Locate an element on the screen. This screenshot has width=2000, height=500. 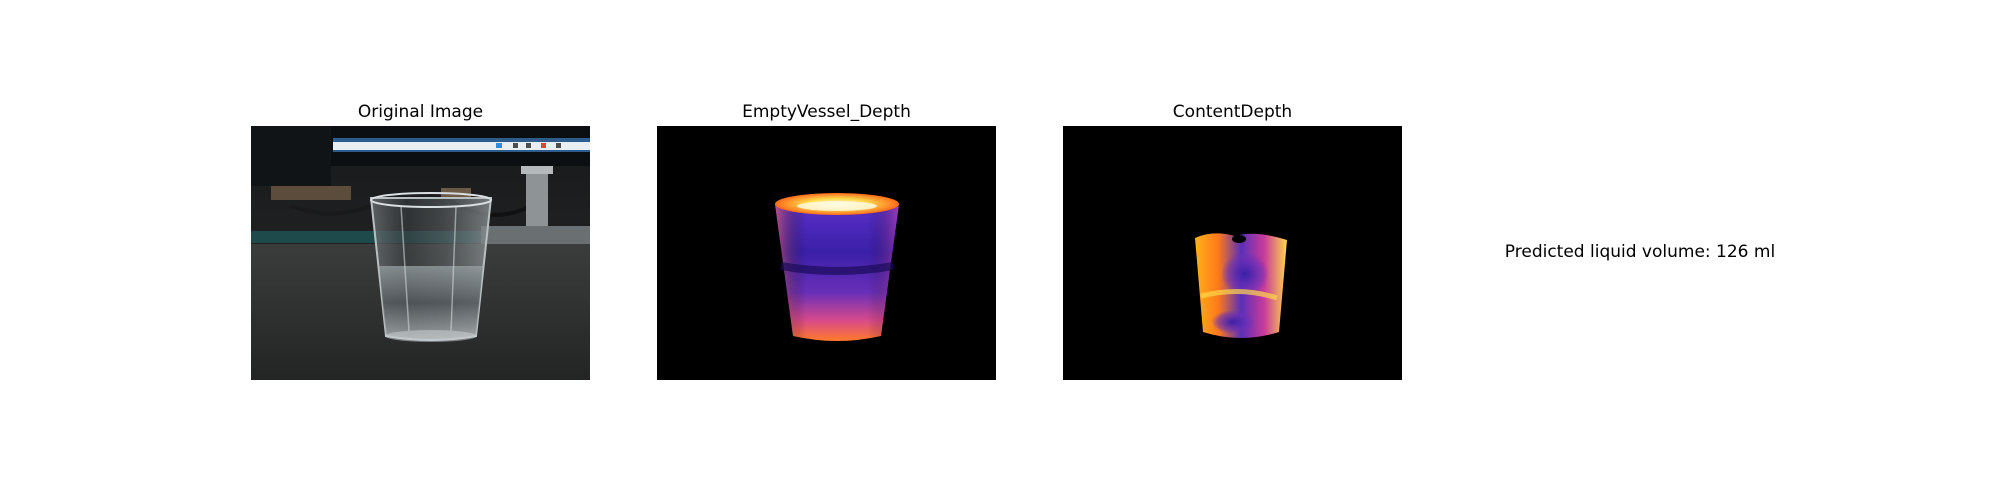
original-image-title: Original Image is located at coordinates (420, 112).